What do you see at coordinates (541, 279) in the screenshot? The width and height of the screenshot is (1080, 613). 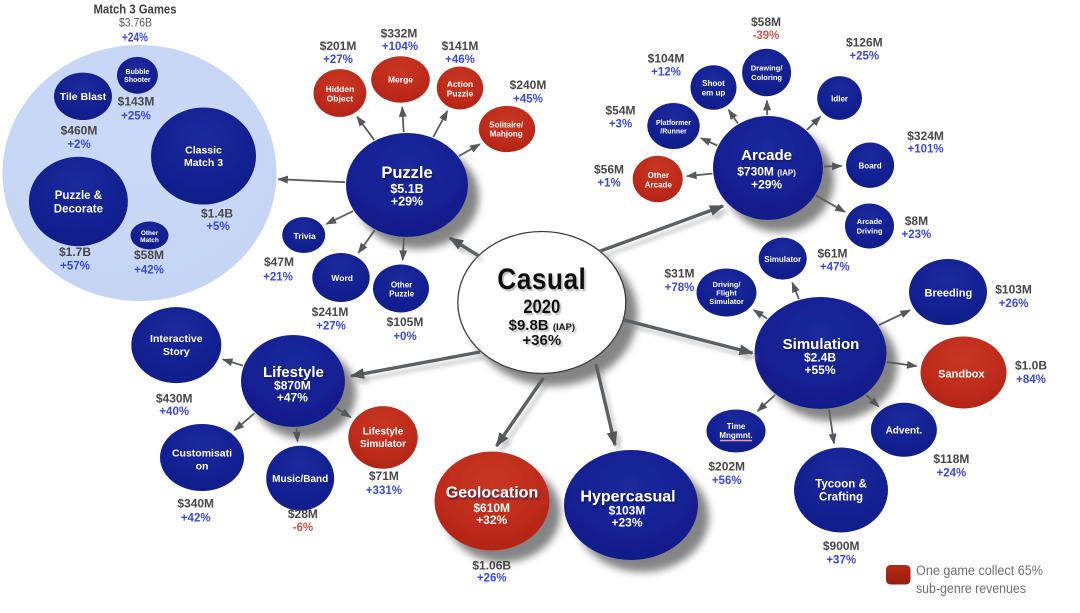 I see `svg-text: Casual` at bounding box center [541, 279].